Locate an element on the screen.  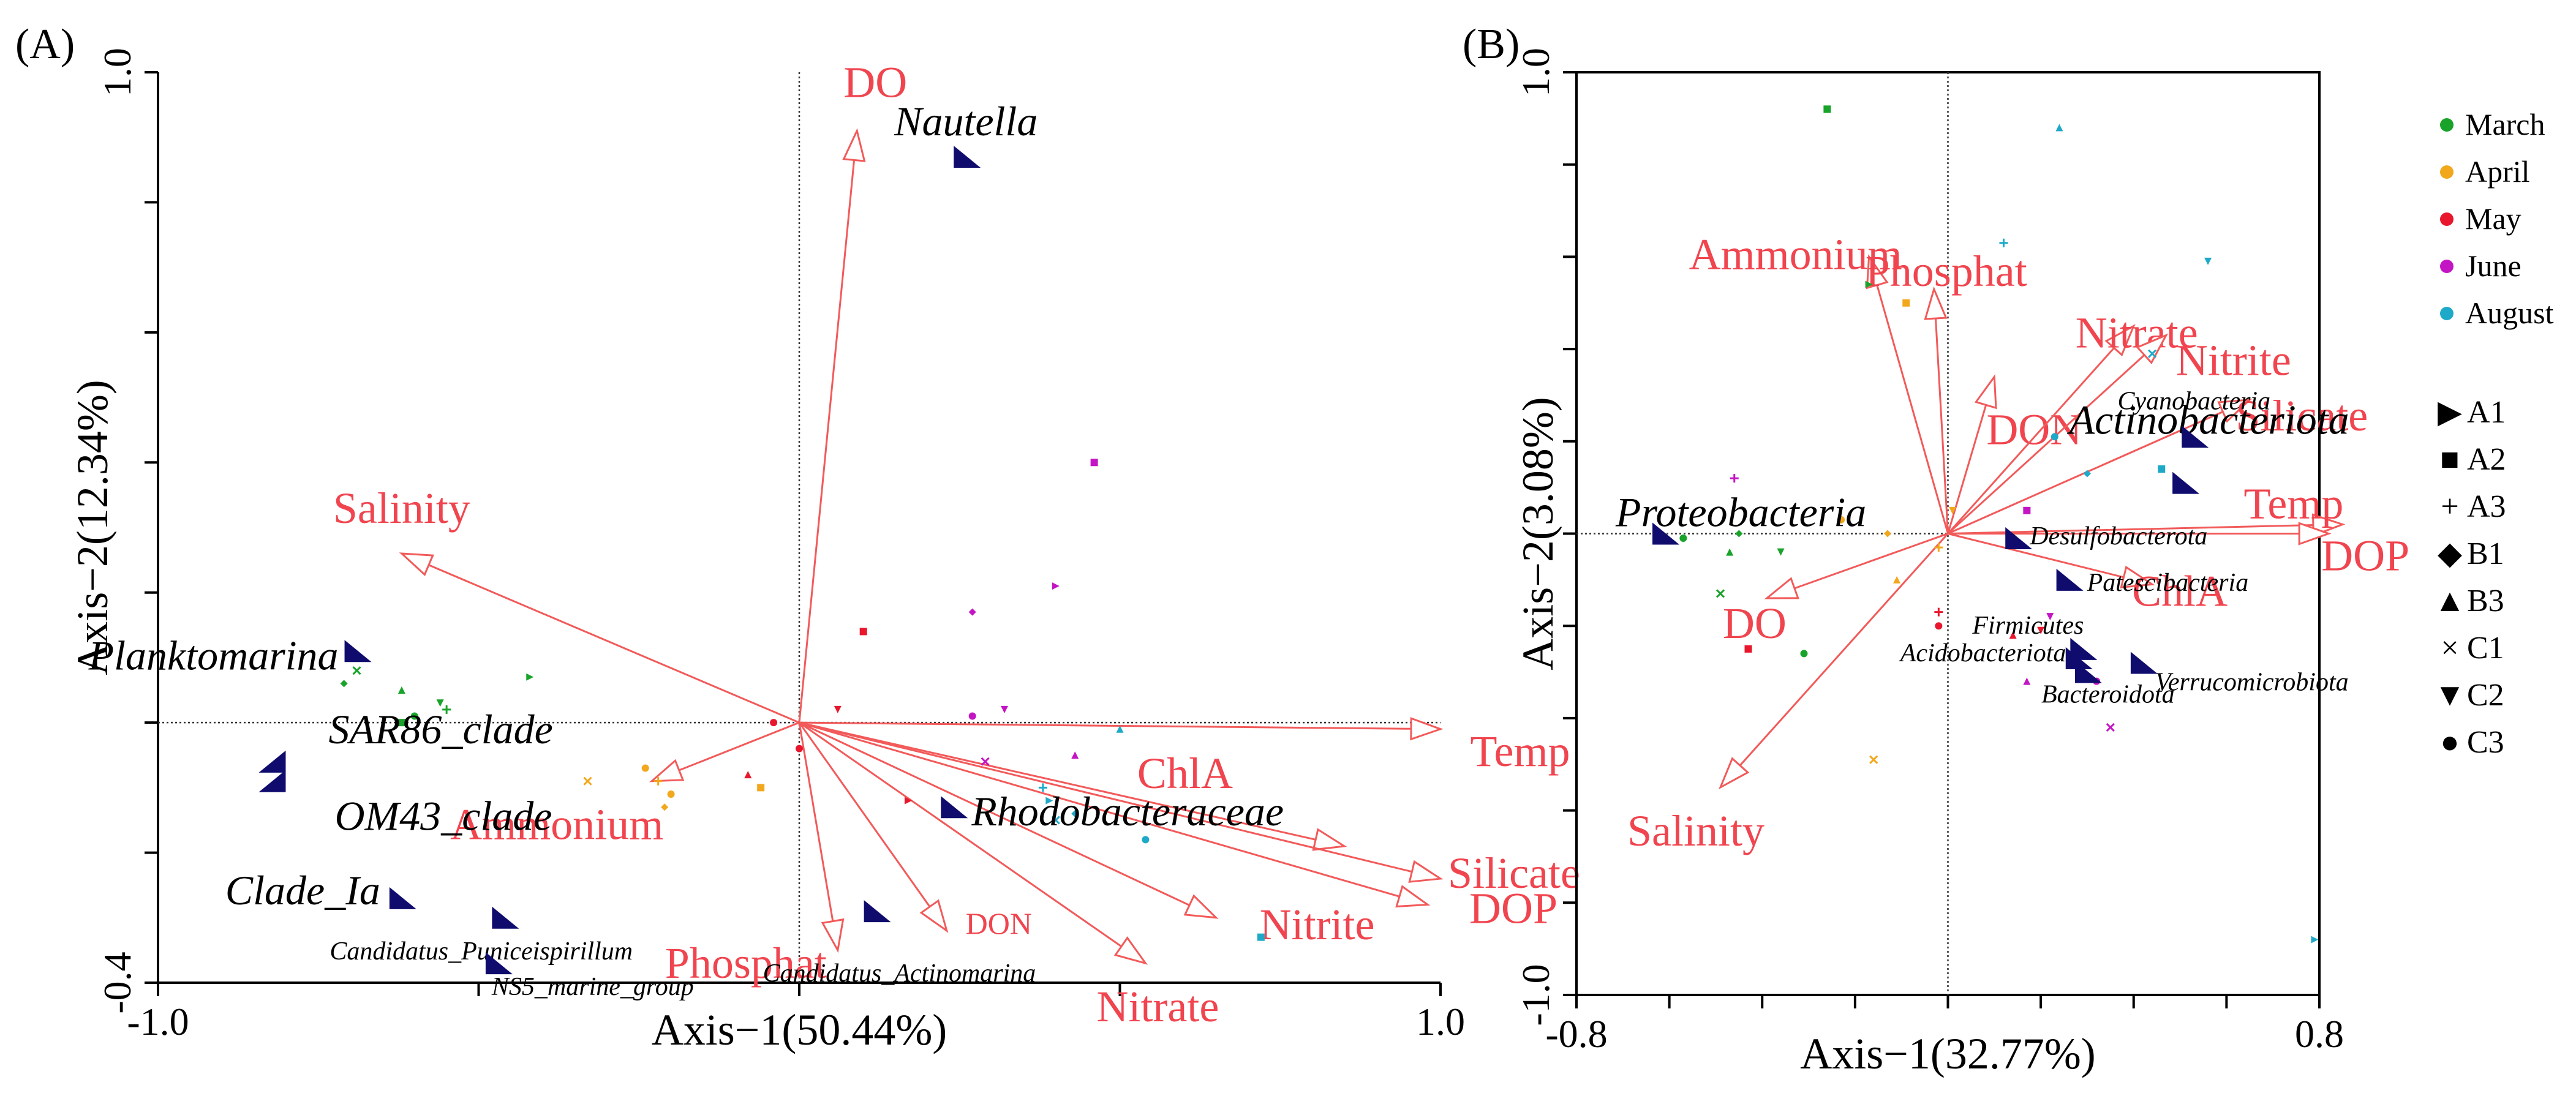
legend-shape-glyph: + is located at coordinates (2449, 506).